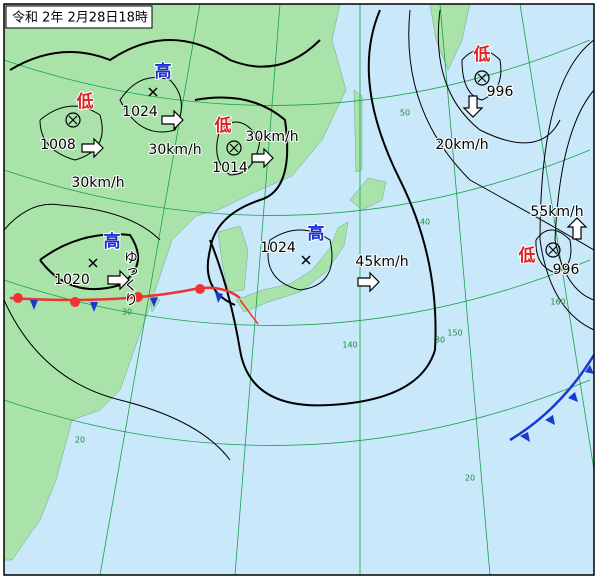  Describe the element at coordinates (349, 345) in the screenshot. I see `grid-label: 140` at that location.